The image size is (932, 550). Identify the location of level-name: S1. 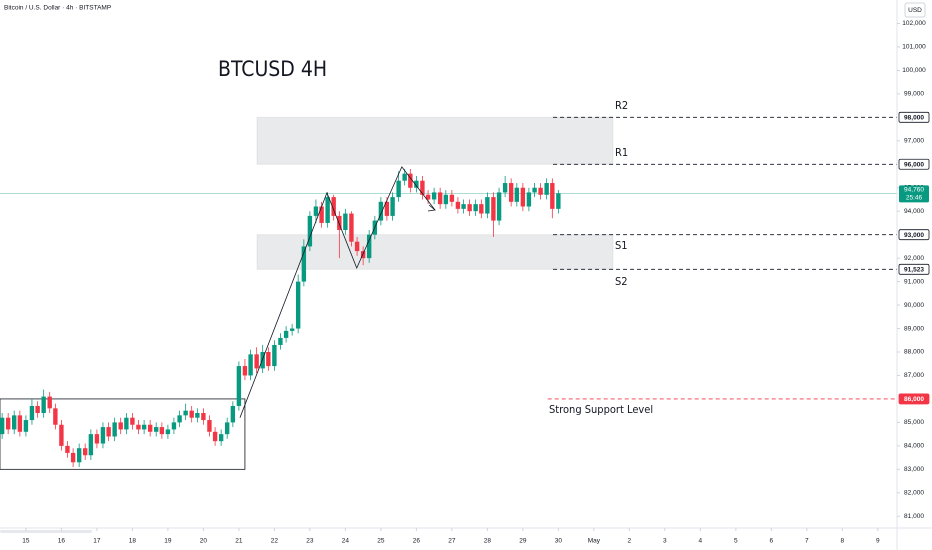
(621, 245).